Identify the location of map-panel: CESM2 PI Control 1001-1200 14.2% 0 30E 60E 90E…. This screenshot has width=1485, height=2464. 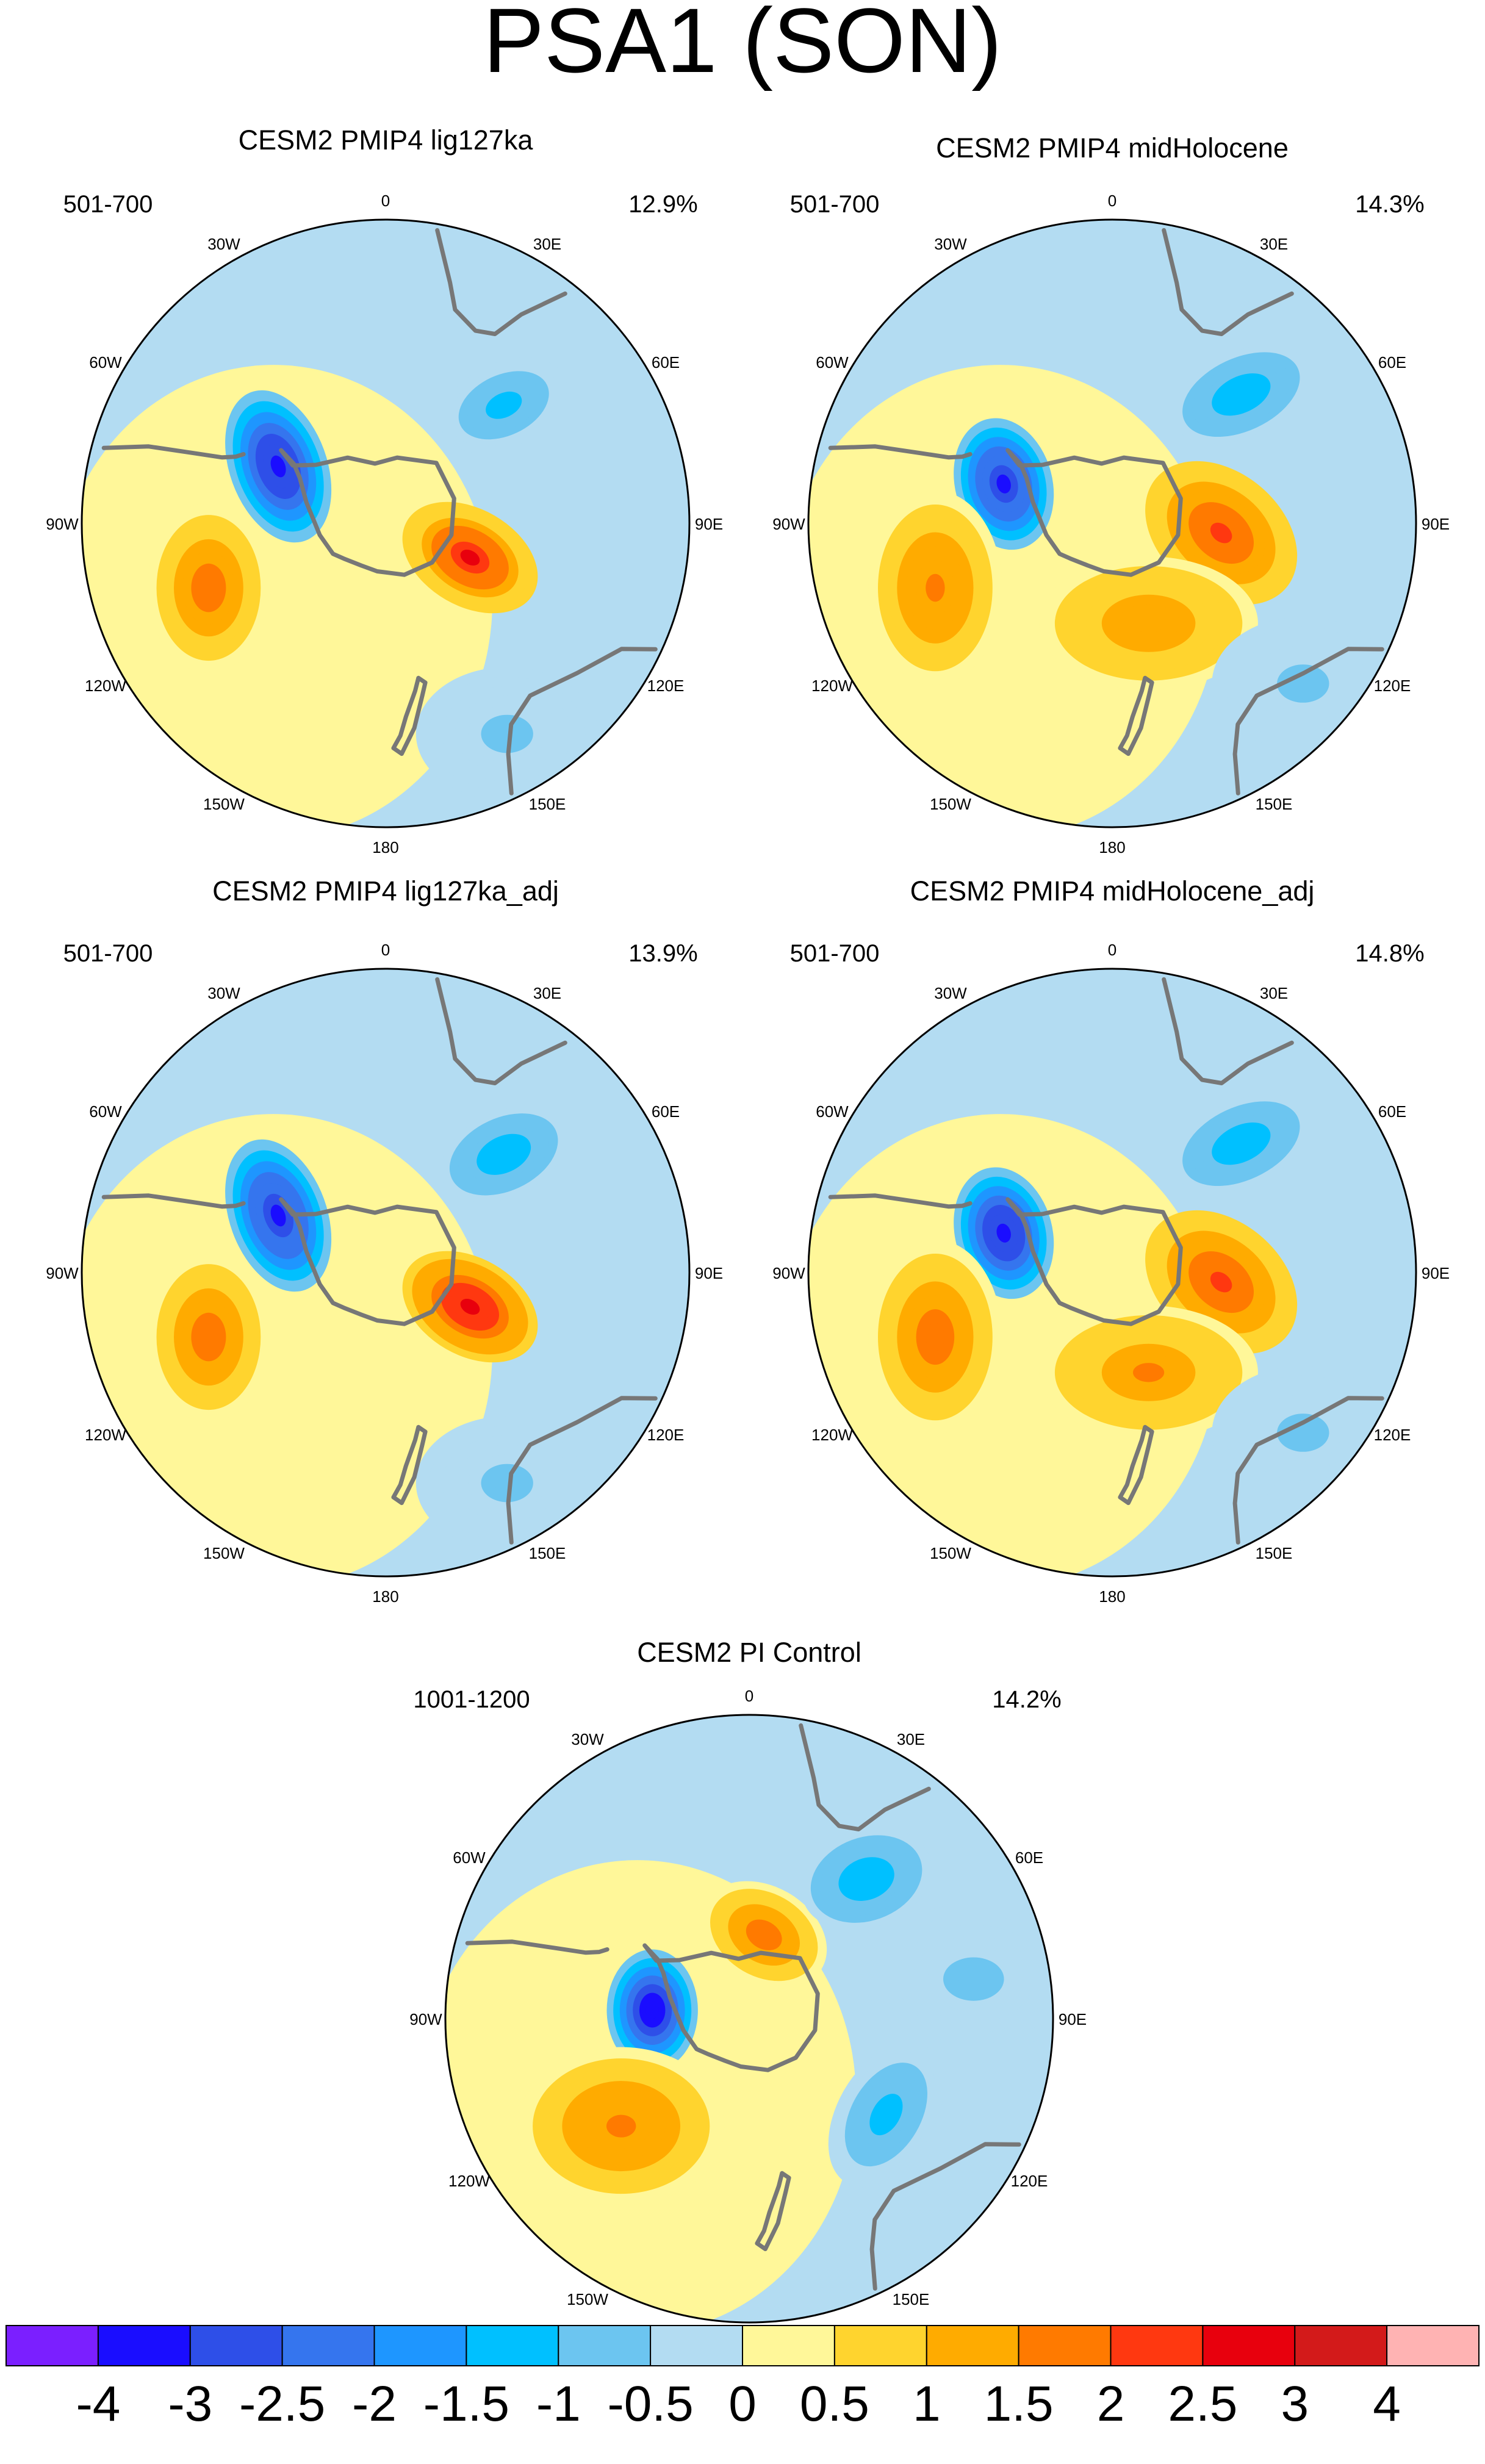
(748, 1994).